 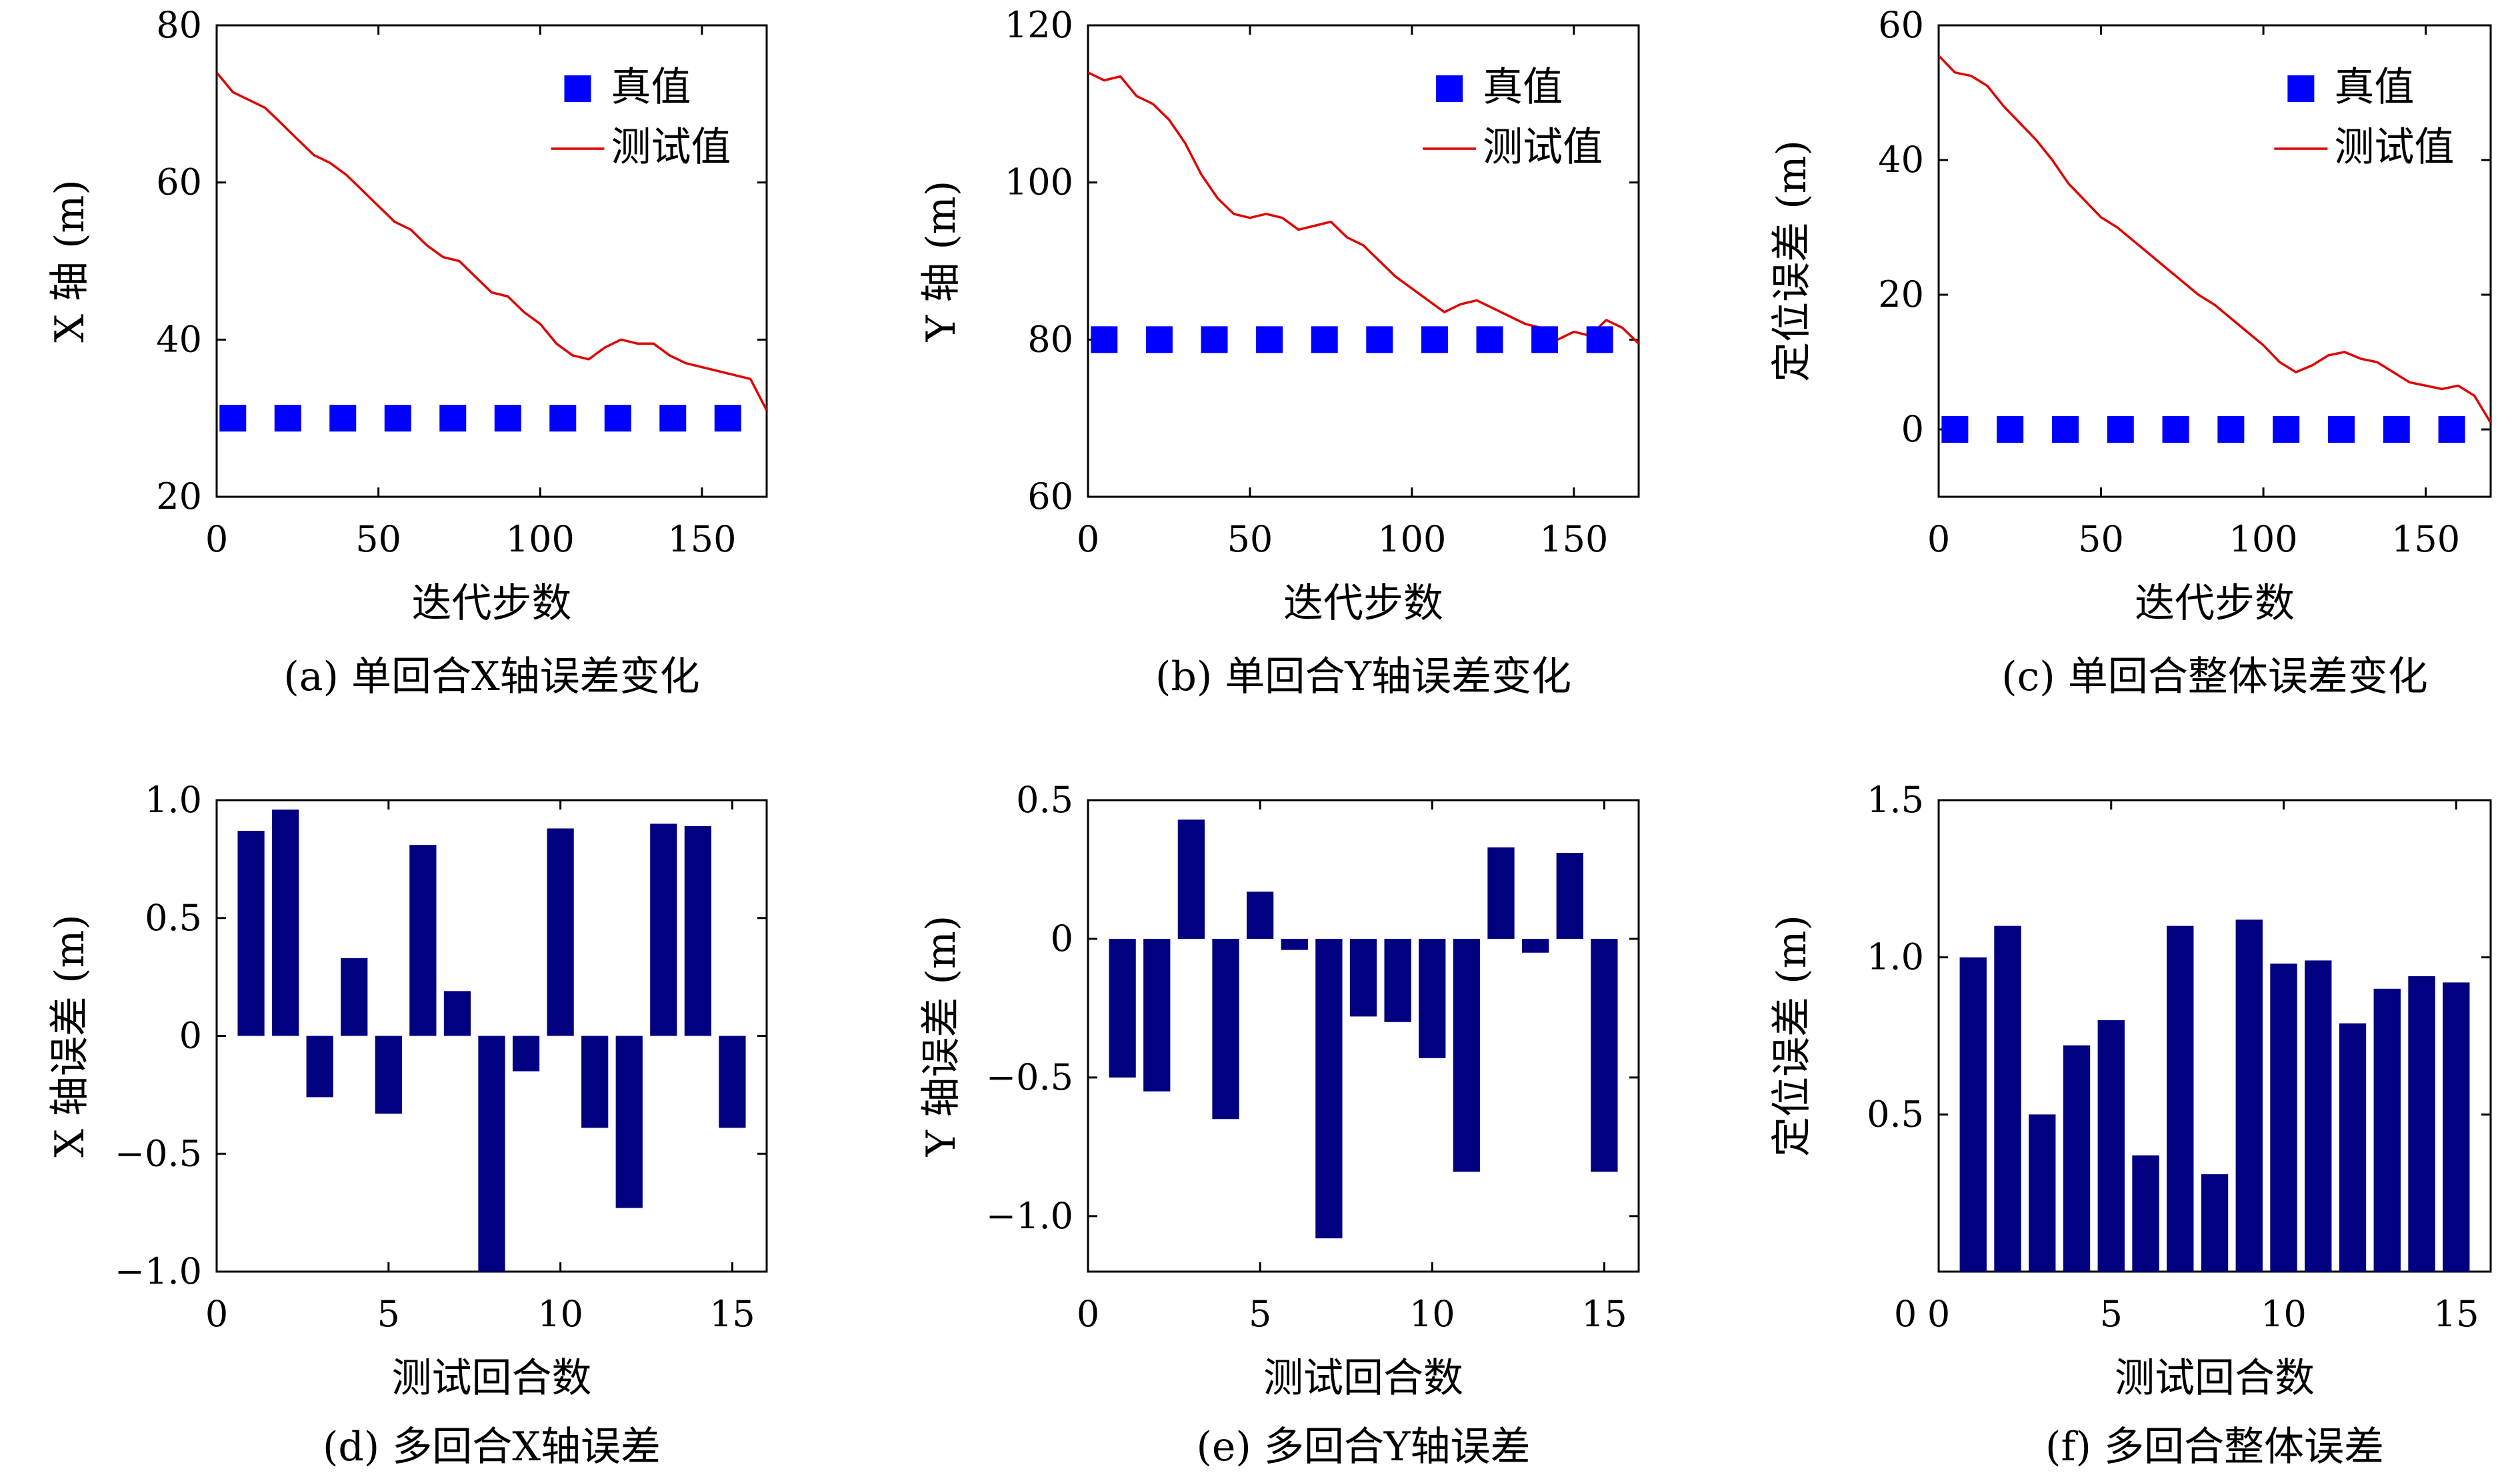 I want to click on y-axis-label: Y 轴误差 (m), so click(x=941, y=1036).